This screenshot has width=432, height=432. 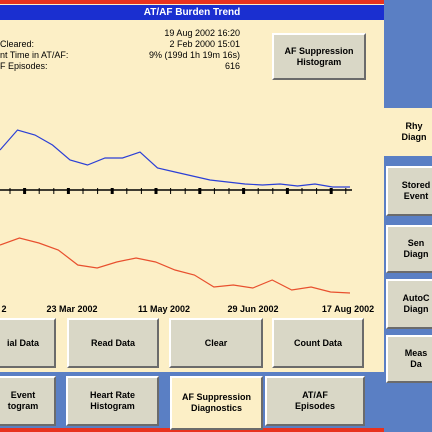 What do you see at coordinates (24, 66) in the screenshot?
I see `info-label: F Episodes:` at bounding box center [24, 66].